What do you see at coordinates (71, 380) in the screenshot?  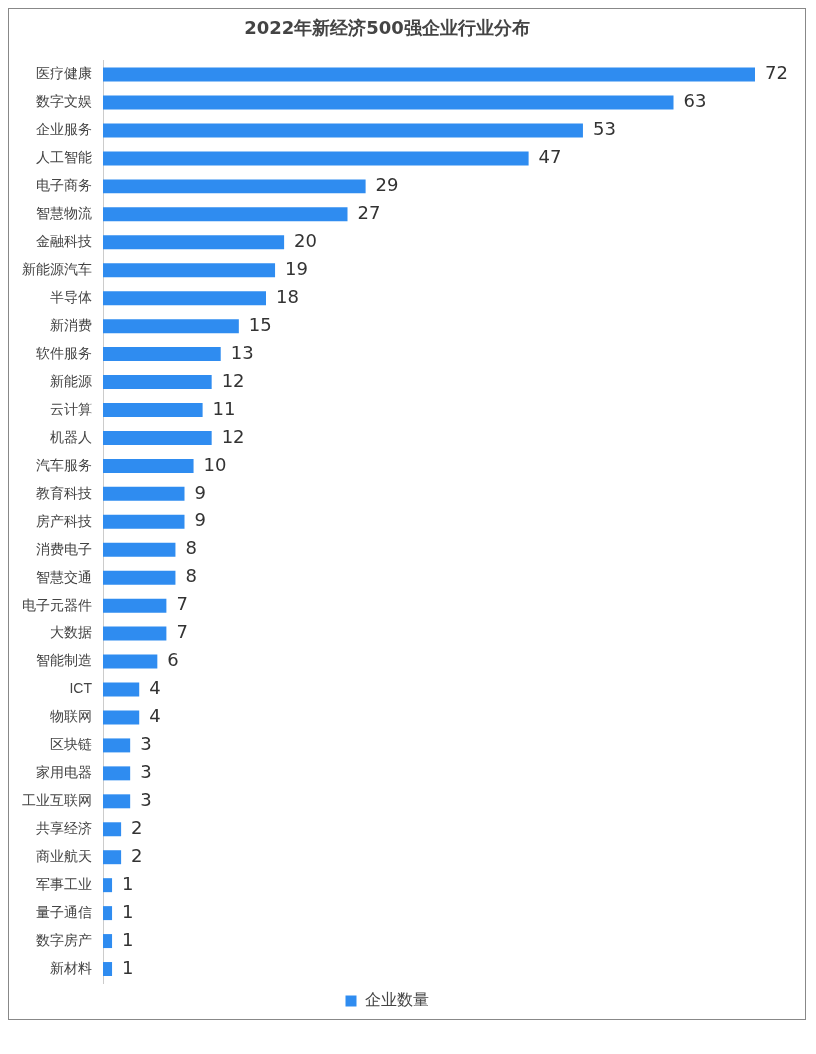 I see `y-tick-label: 新能源` at bounding box center [71, 380].